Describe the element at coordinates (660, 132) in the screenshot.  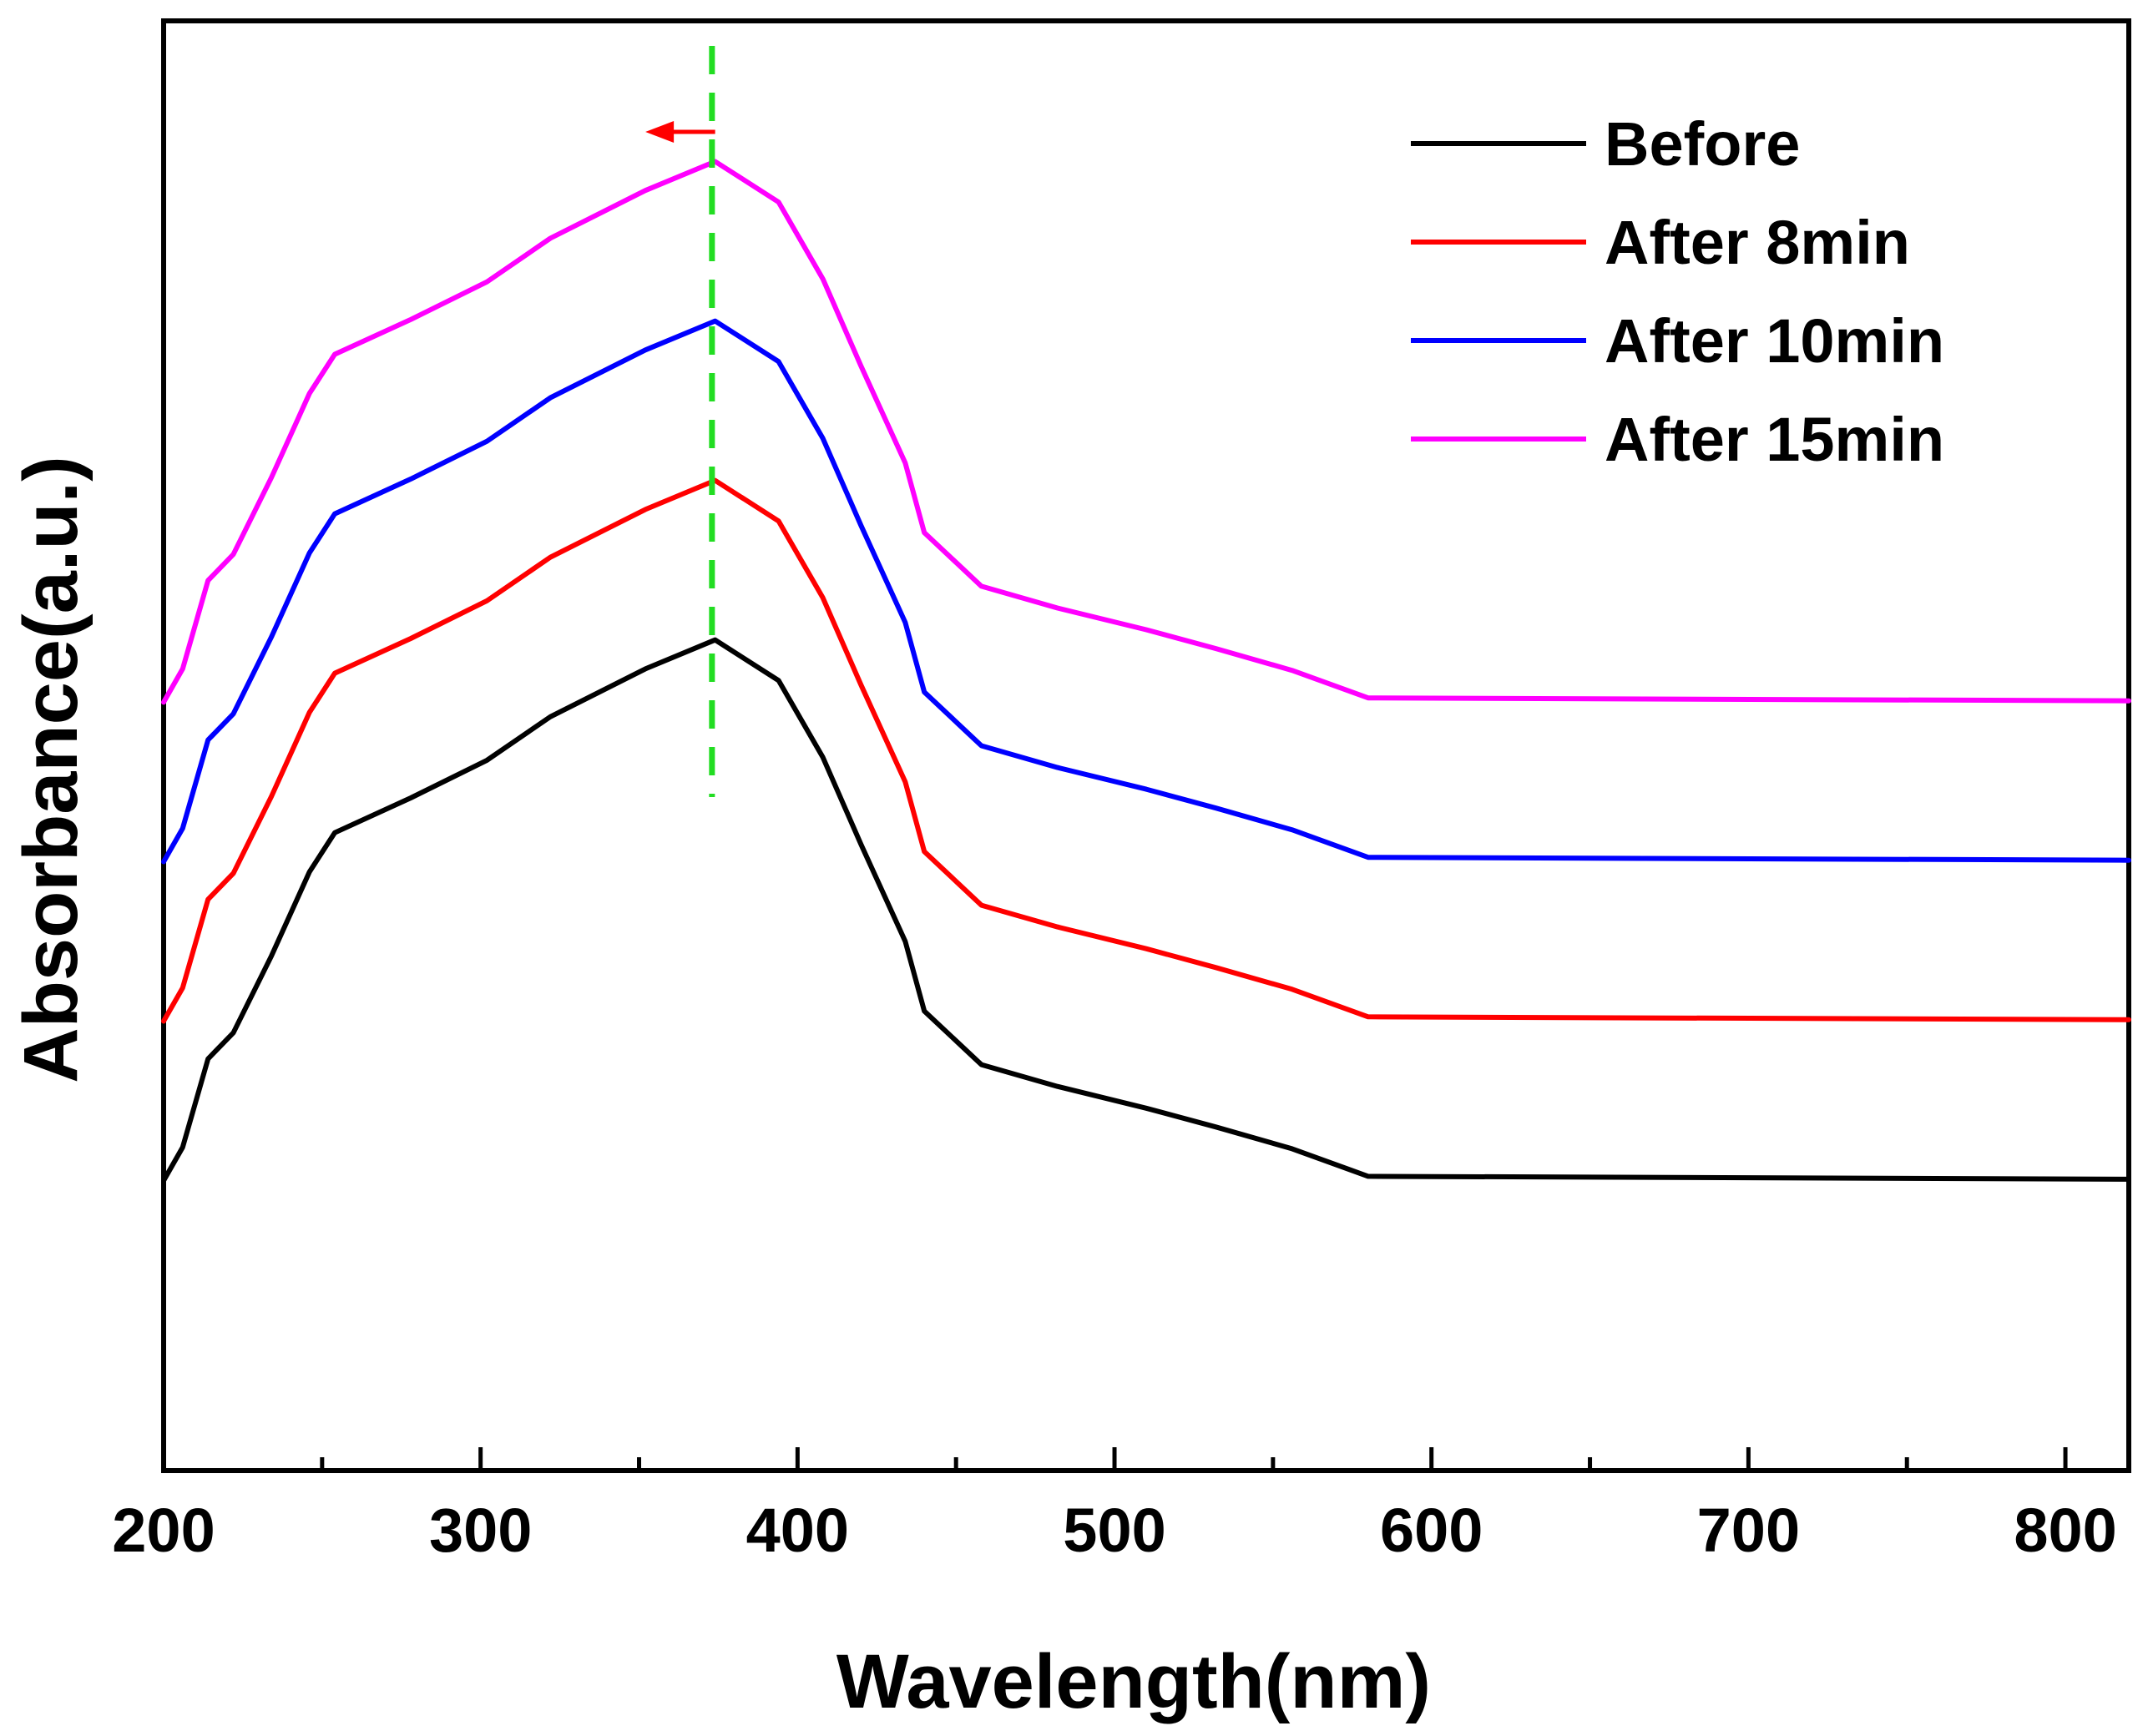
I see `shift-arrow-head` at that location.